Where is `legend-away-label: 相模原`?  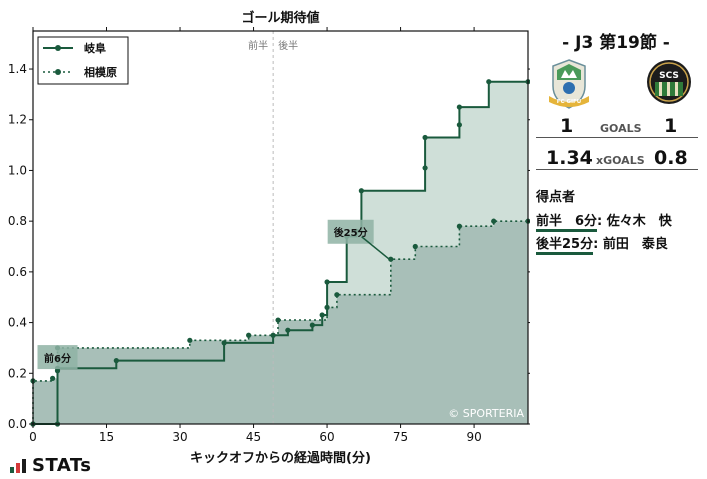
legend-away-label: 相模原 is located at coordinates (100, 72).